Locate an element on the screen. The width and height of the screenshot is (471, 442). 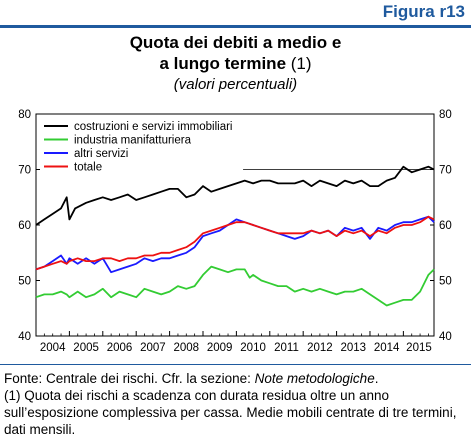
x-tick-label: 2015 is located at coordinates (419, 348).